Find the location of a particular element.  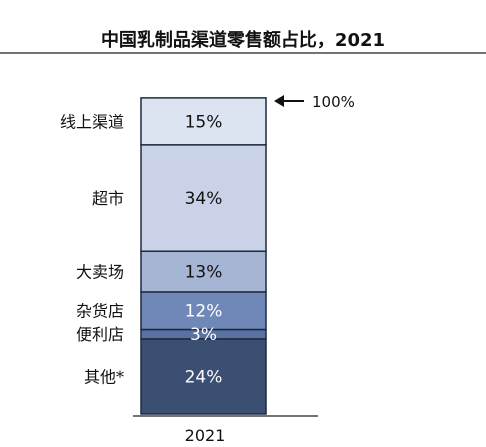

data-label: 3% is located at coordinates (203, 335).